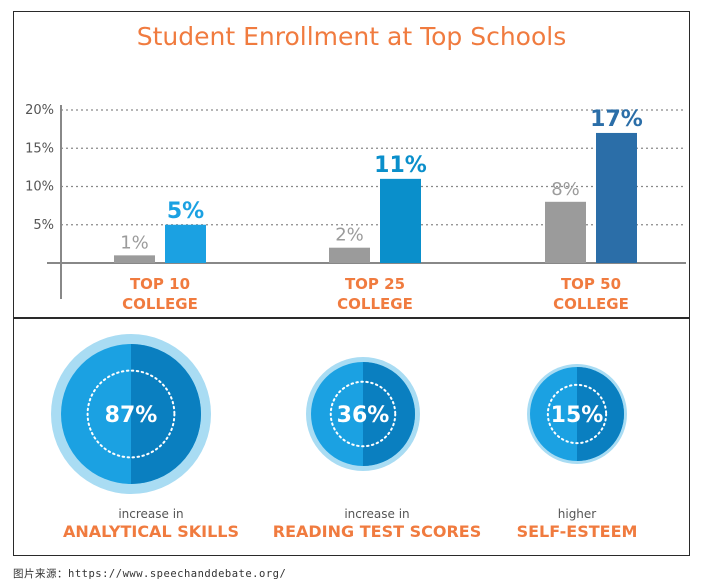 This screenshot has height=587, width=706. What do you see at coordinates (39, 187) in the screenshot?
I see `y-tick-label: 10%` at bounding box center [39, 187].